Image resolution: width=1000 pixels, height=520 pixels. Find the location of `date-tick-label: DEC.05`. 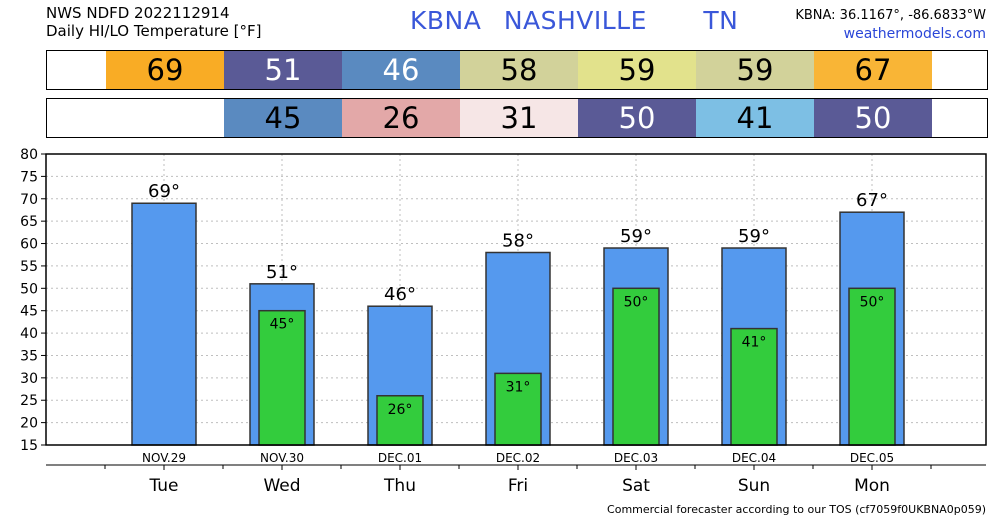

date-tick-label: DEC.05 is located at coordinates (872, 458).